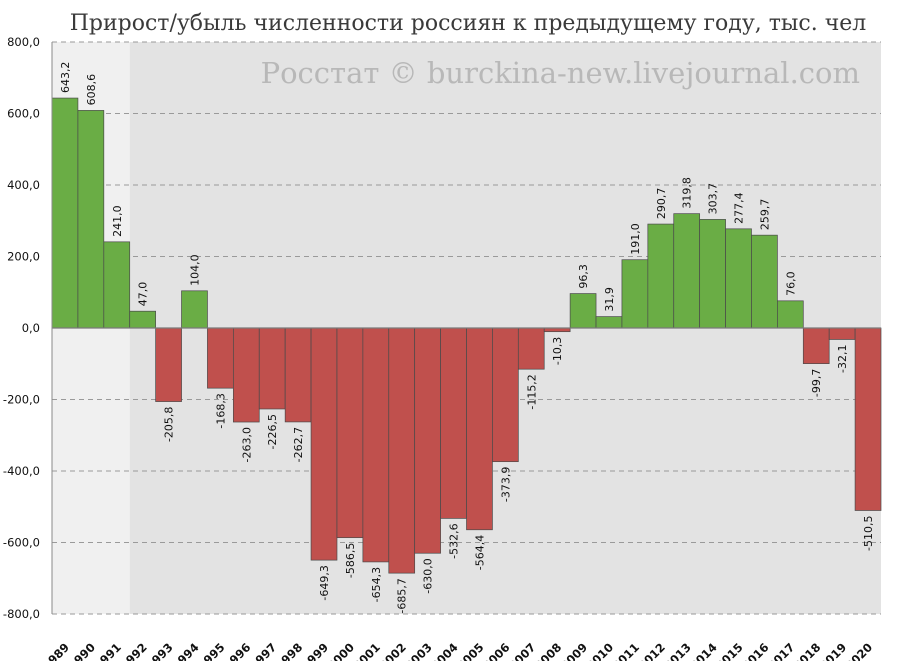 Image resolution: width=900 pixels, height=661 pixels. What do you see at coordinates (505, 484) in the screenshot?
I see `data-label: -373,9` at bounding box center [505, 484].